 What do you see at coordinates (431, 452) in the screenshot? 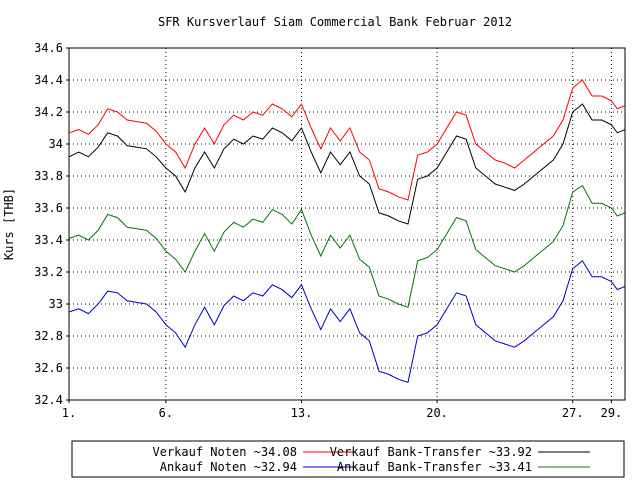
I see `legend-label: Verkauf Bank-Transfer ~33.92` at bounding box center [431, 452].